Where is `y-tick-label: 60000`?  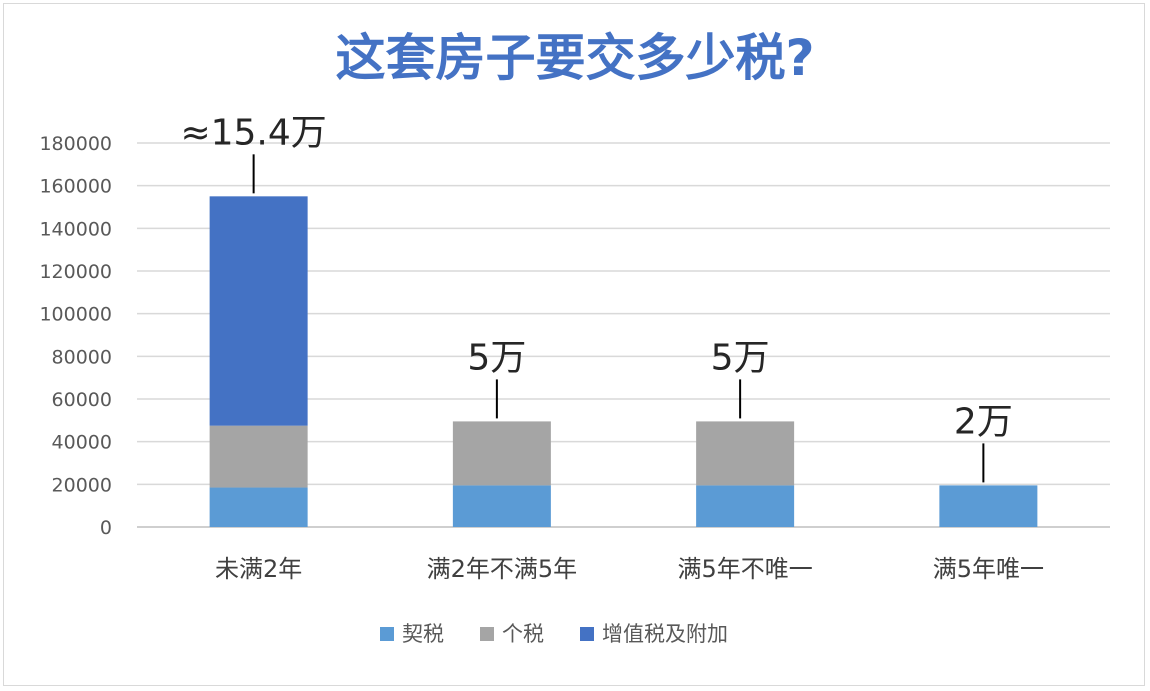
y-tick-label: 60000 is located at coordinates (82, 400).